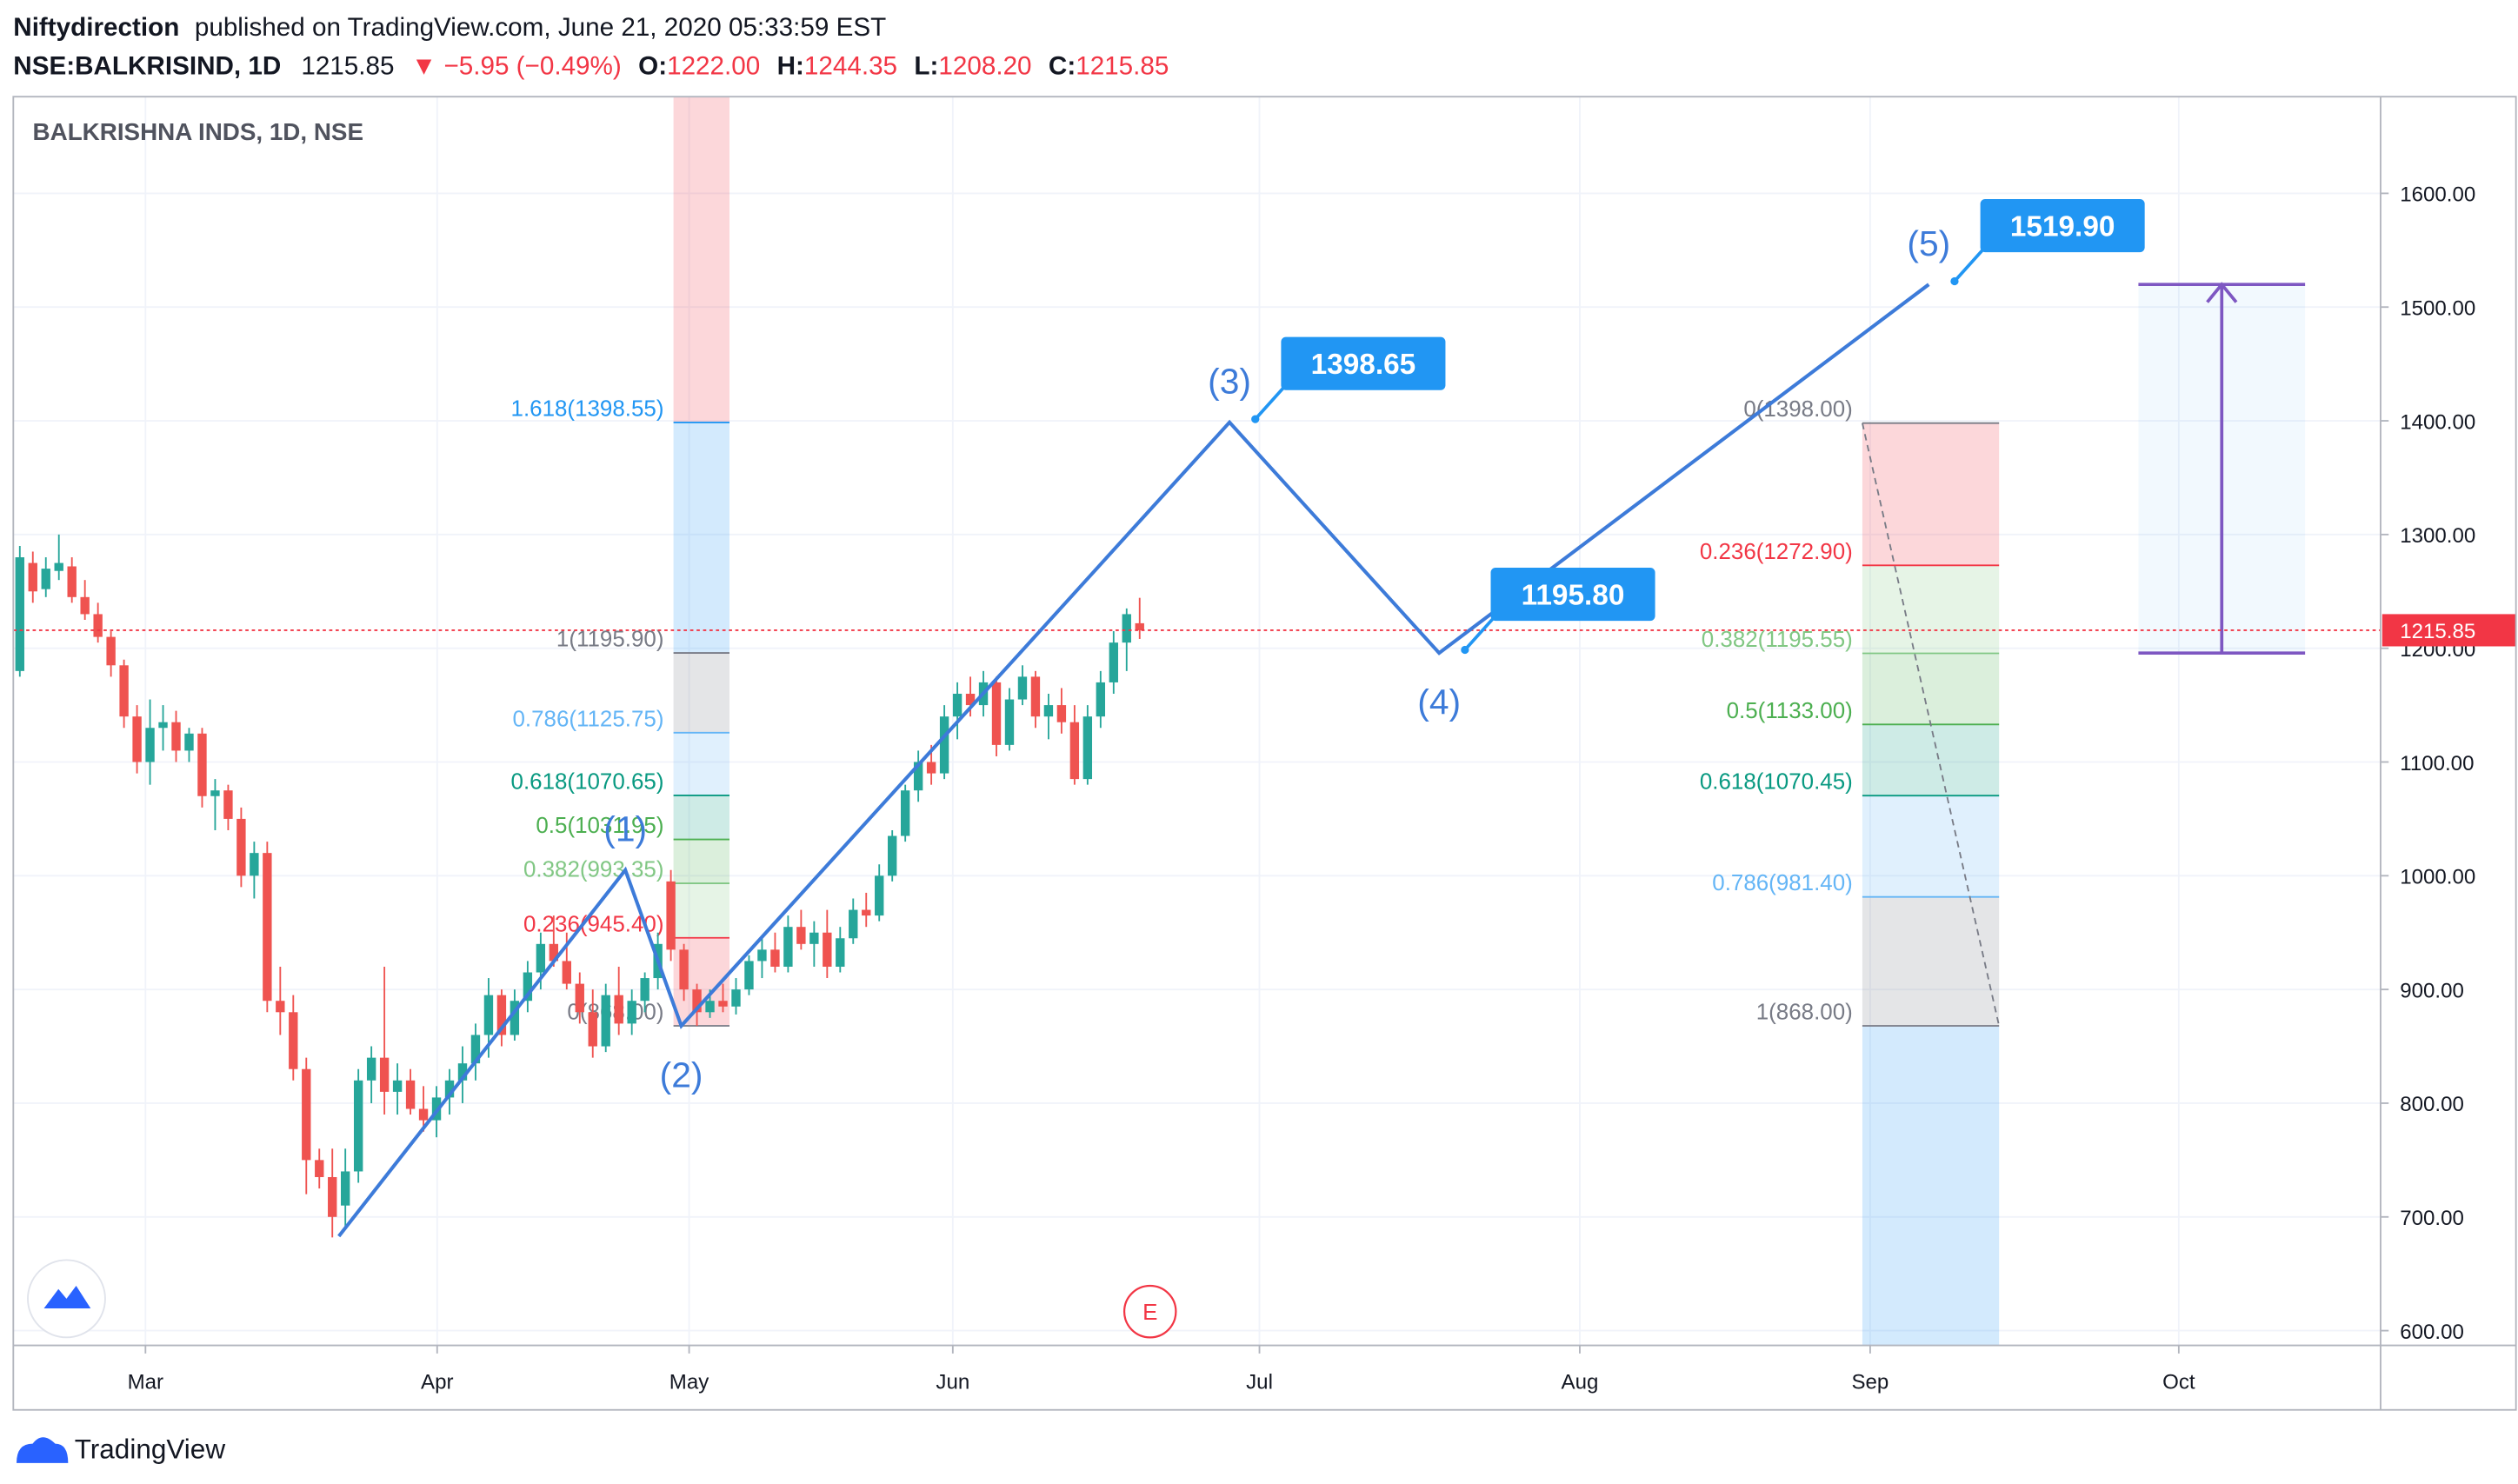  What do you see at coordinates (2062, 227) in the screenshot?
I see `callout-label: 1519.90` at bounding box center [2062, 227].